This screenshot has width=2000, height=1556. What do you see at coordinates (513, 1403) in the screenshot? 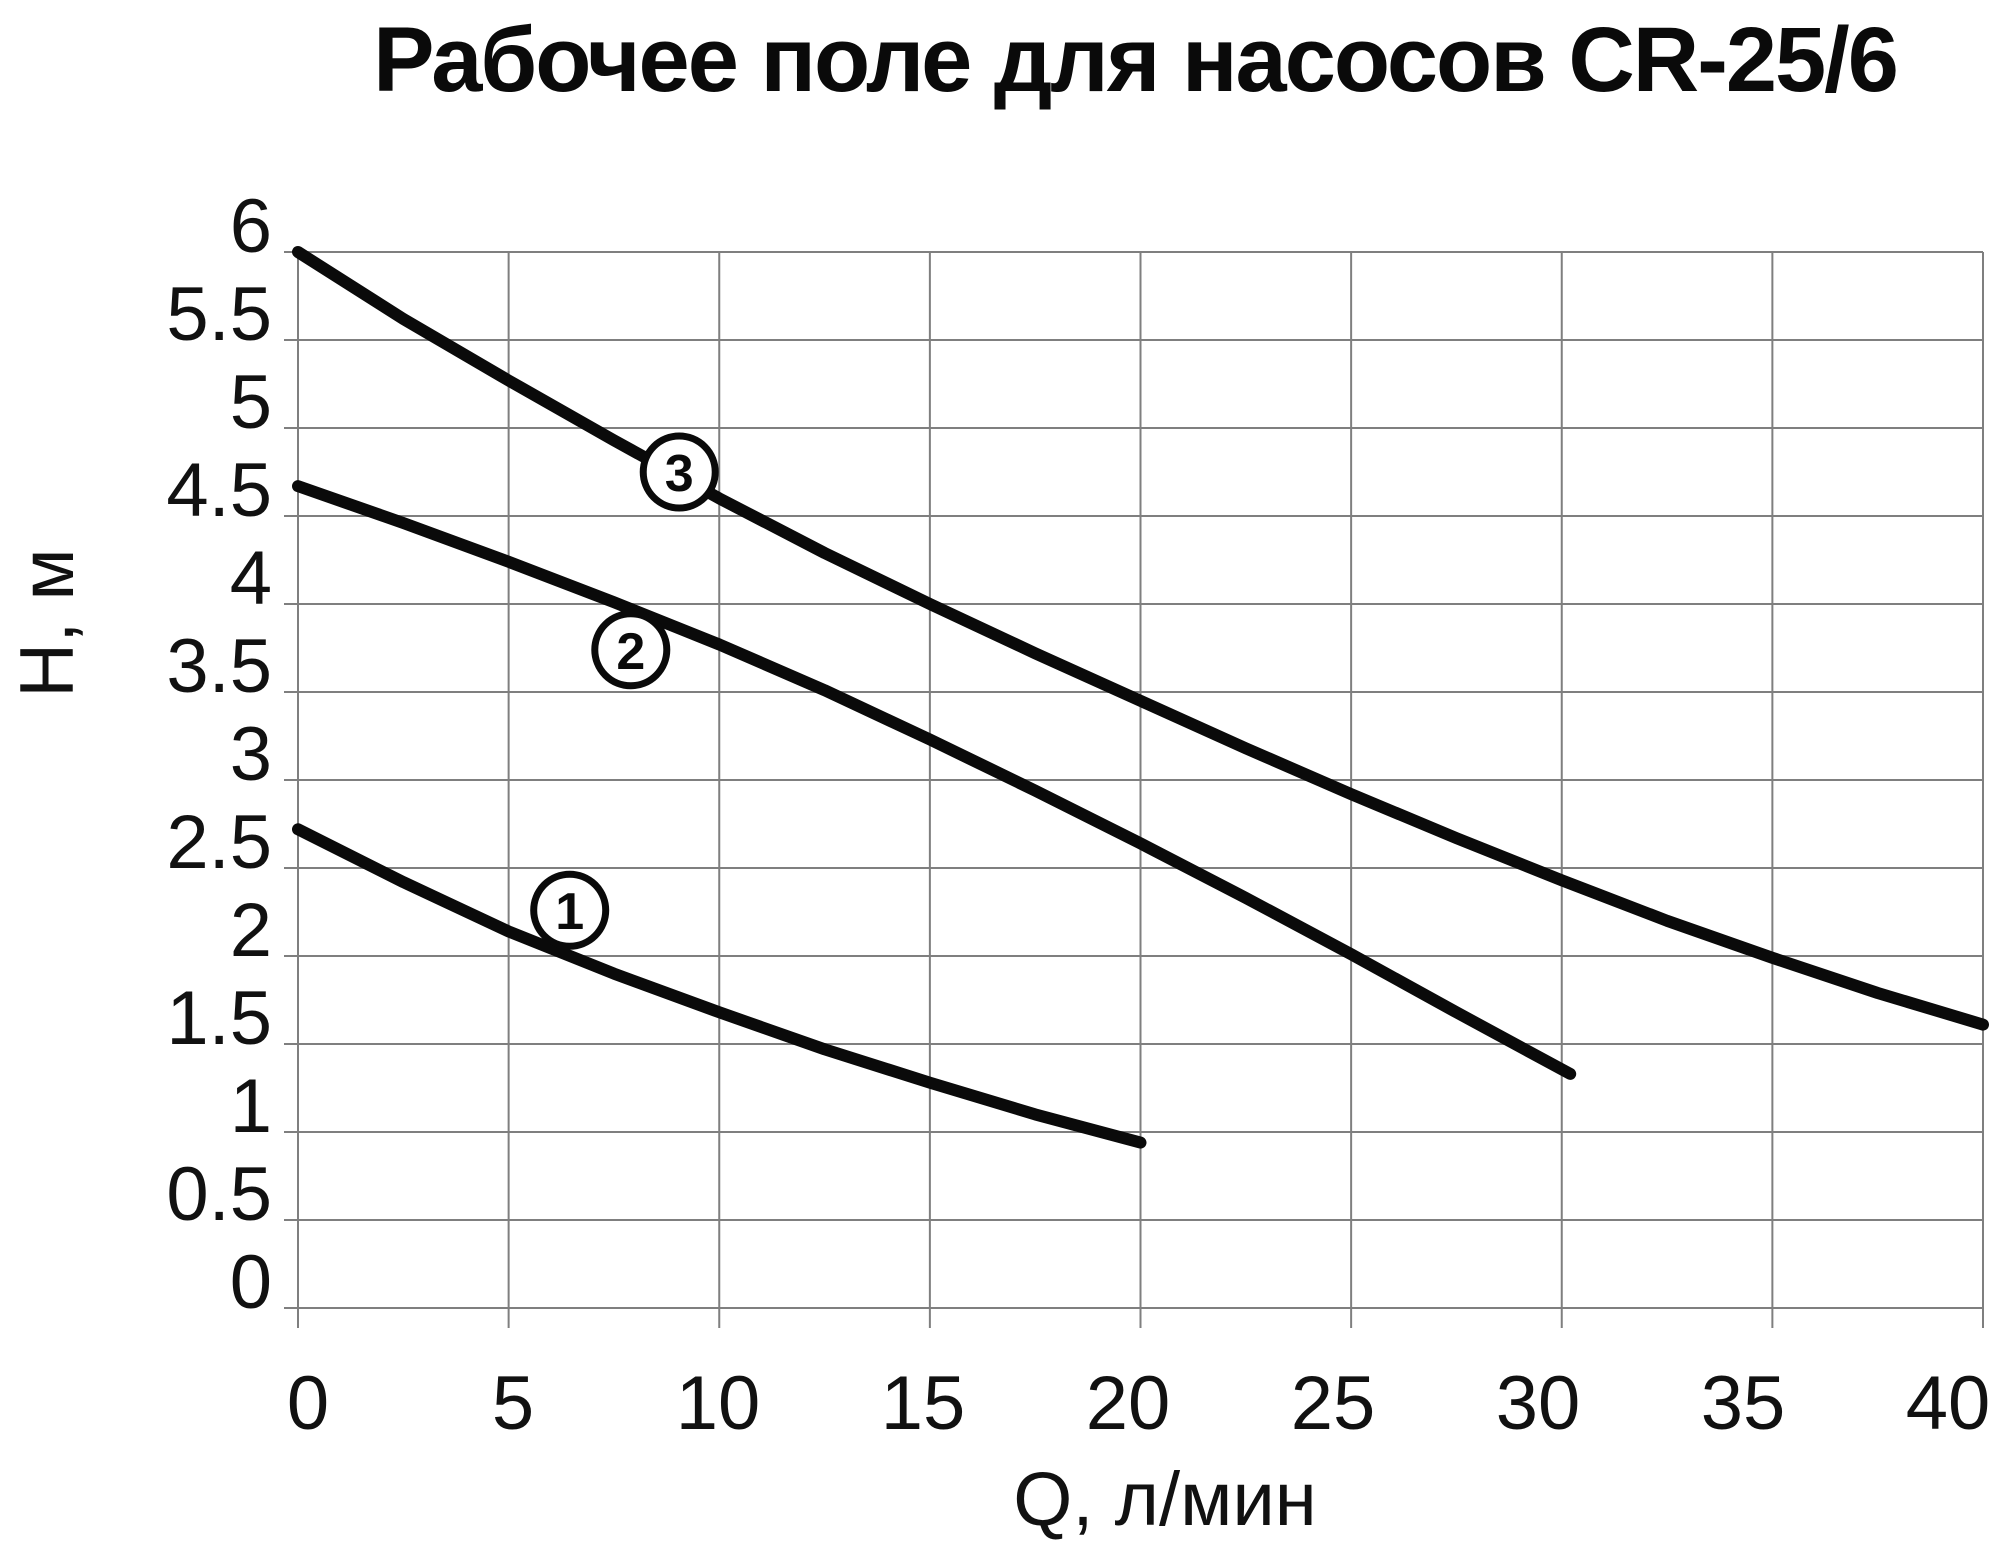
I see `x-tick-label: 5` at bounding box center [513, 1403].